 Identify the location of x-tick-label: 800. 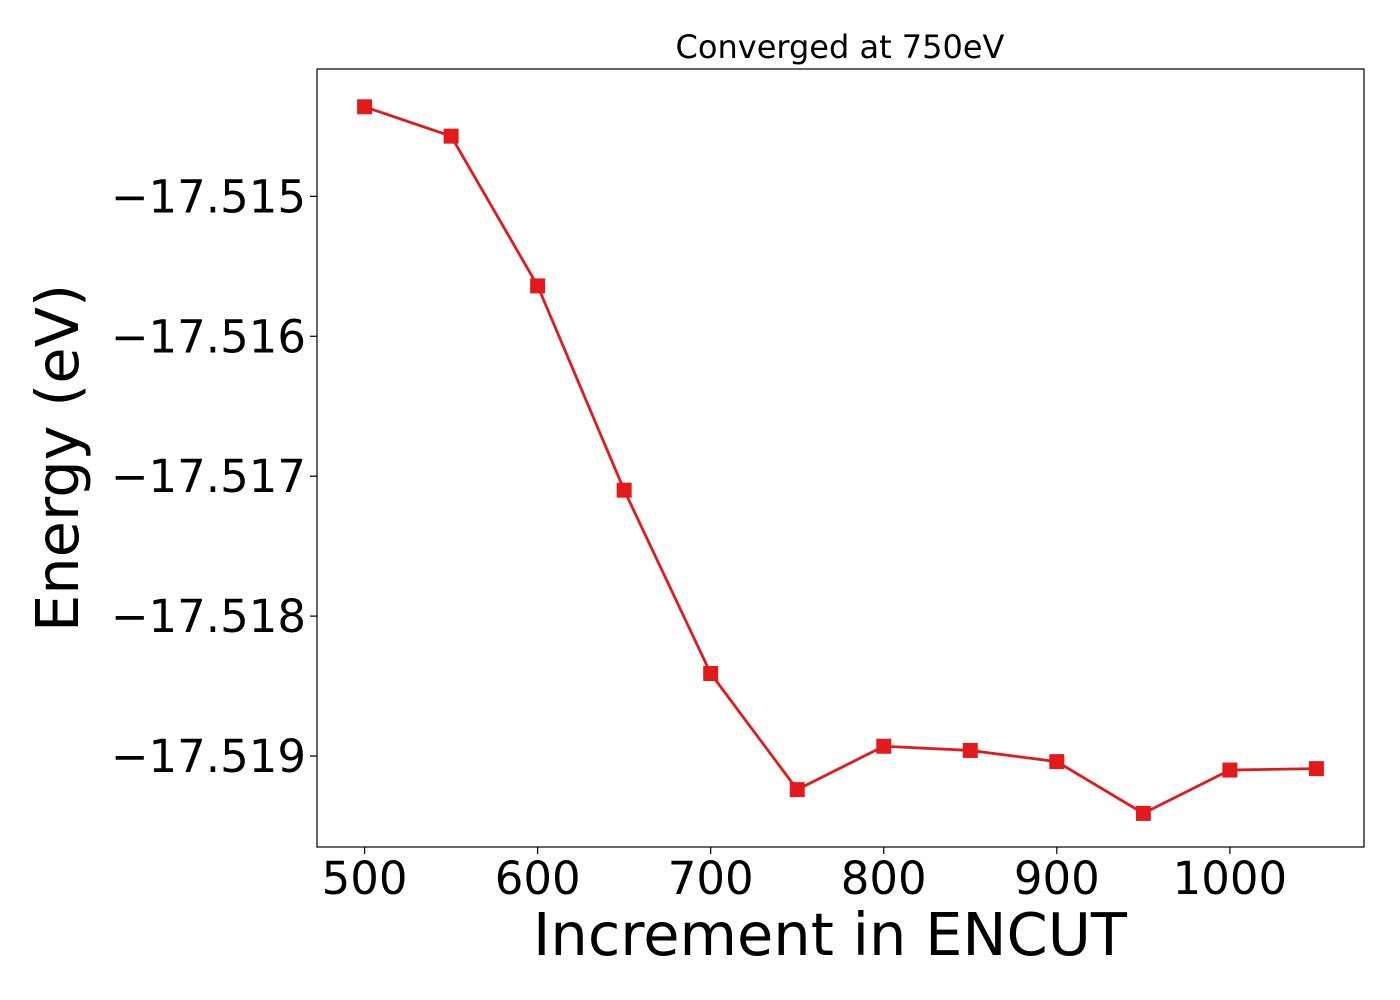
(884, 878).